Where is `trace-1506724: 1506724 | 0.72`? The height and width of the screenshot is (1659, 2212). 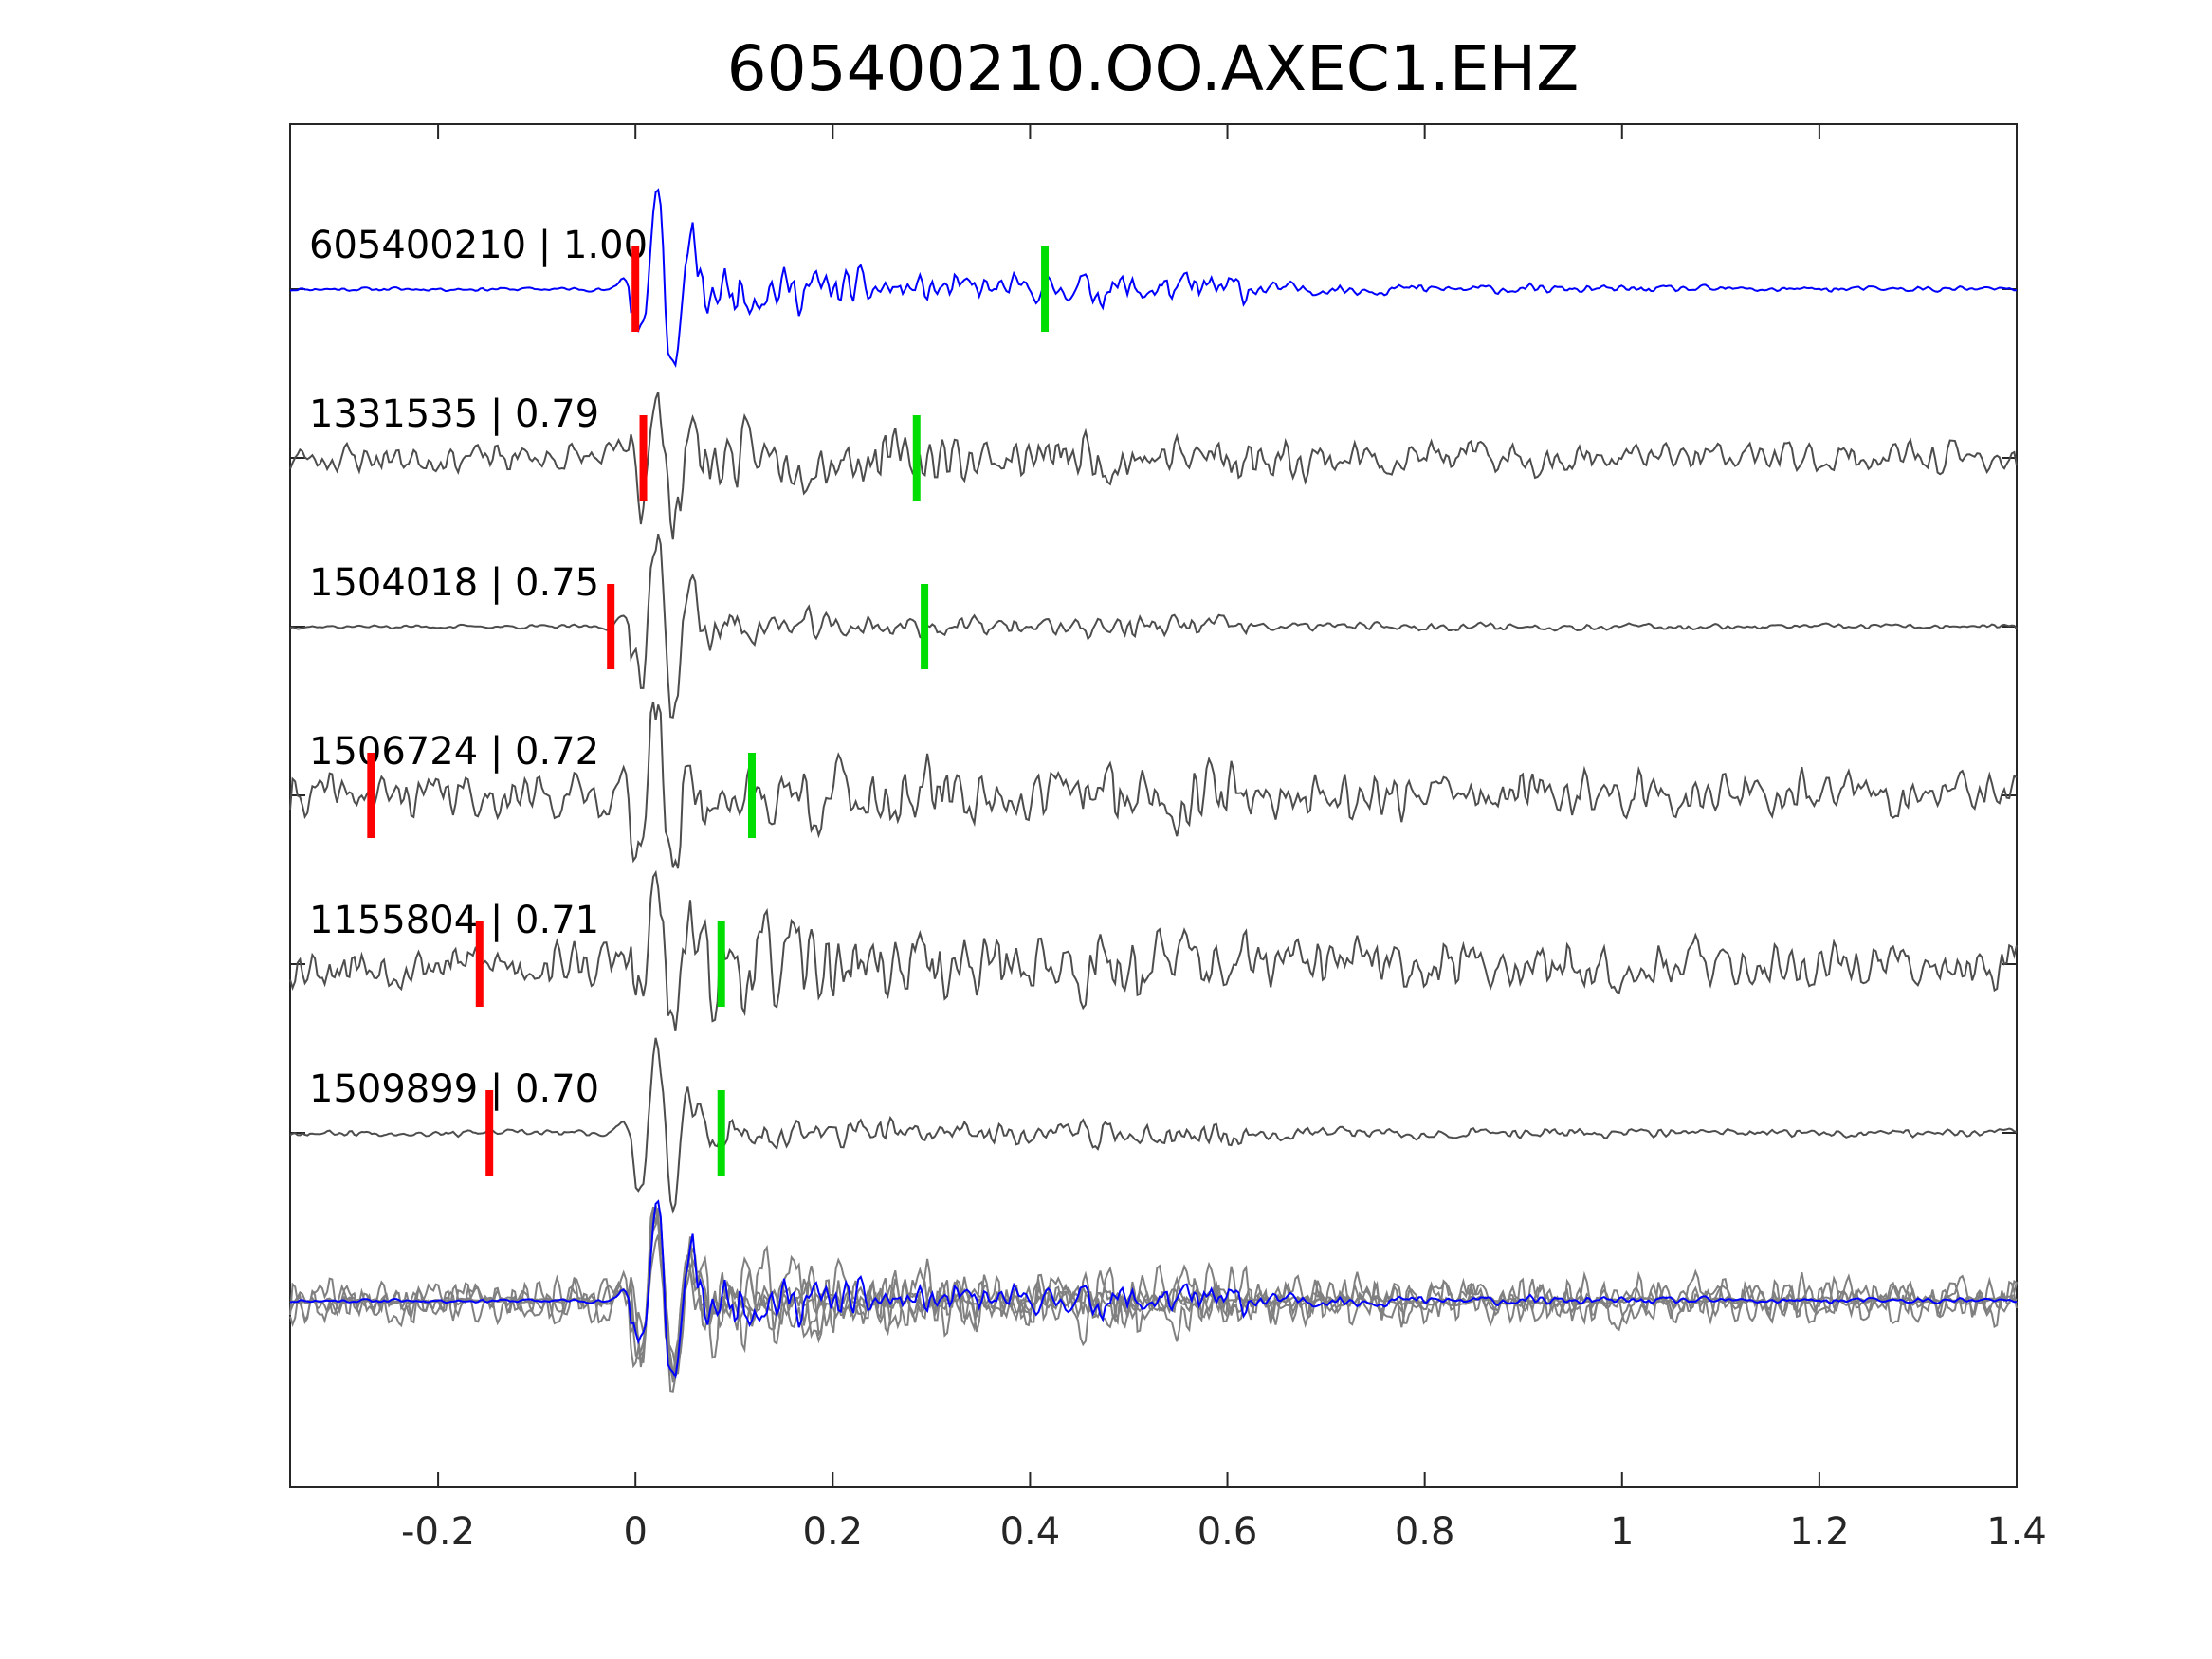
trace-1506724: 1506724 | 0.72 is located at coordinates (1153, 785).